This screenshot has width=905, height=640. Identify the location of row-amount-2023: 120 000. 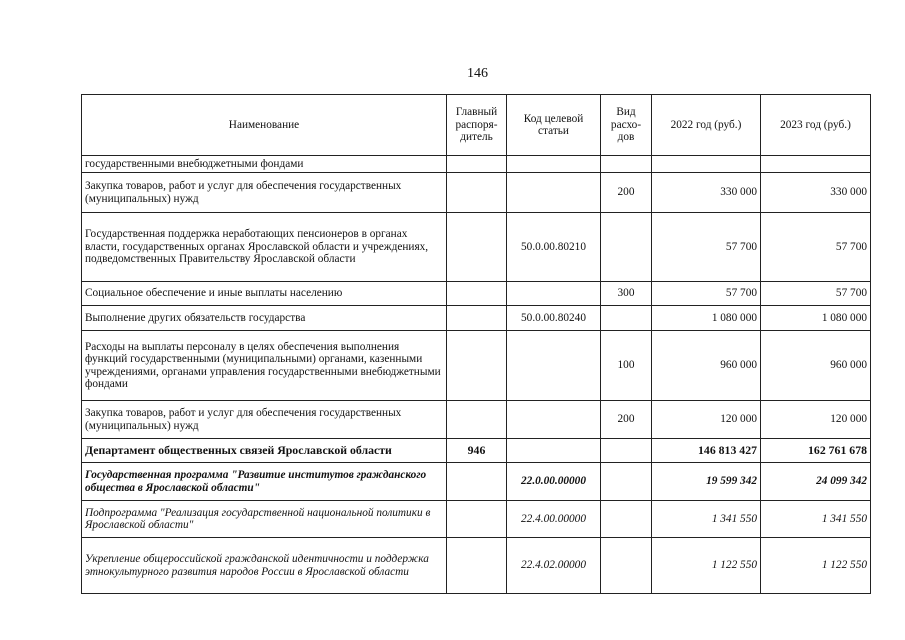
(815, 419).